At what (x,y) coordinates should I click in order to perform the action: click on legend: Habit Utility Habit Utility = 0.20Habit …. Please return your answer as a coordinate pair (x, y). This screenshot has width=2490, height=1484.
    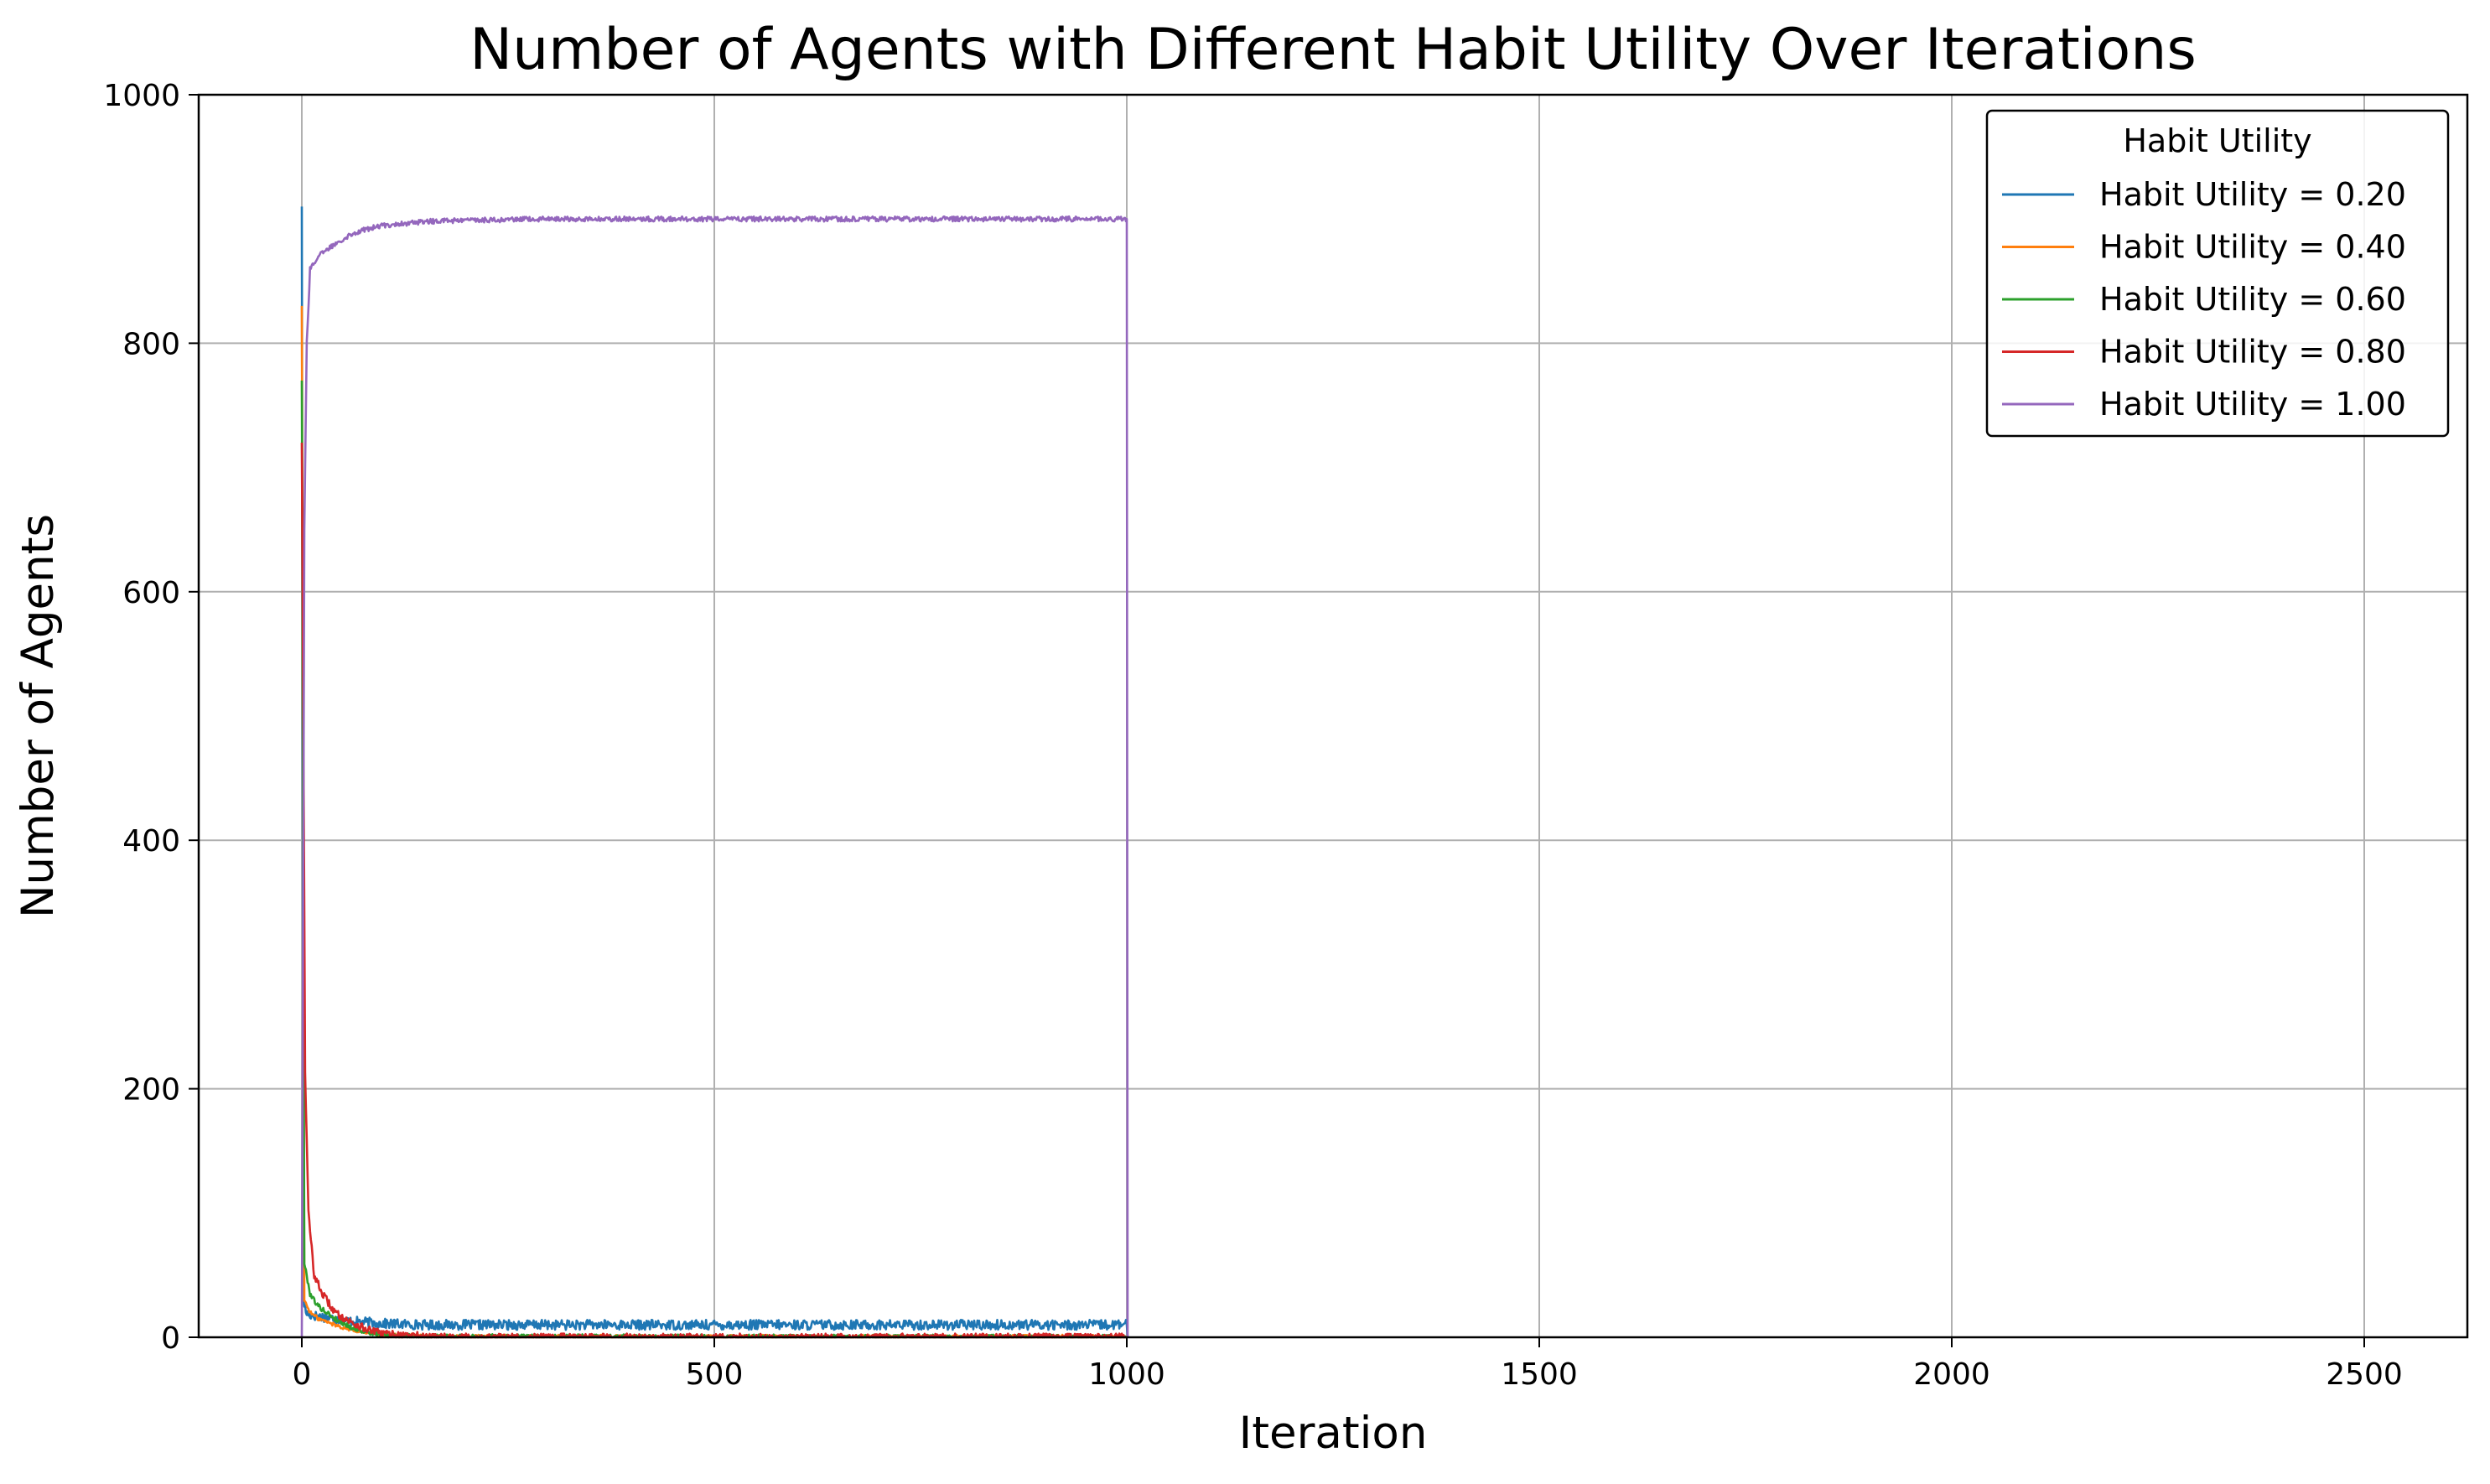
    Looking at the image, I should click on (2217, 273).